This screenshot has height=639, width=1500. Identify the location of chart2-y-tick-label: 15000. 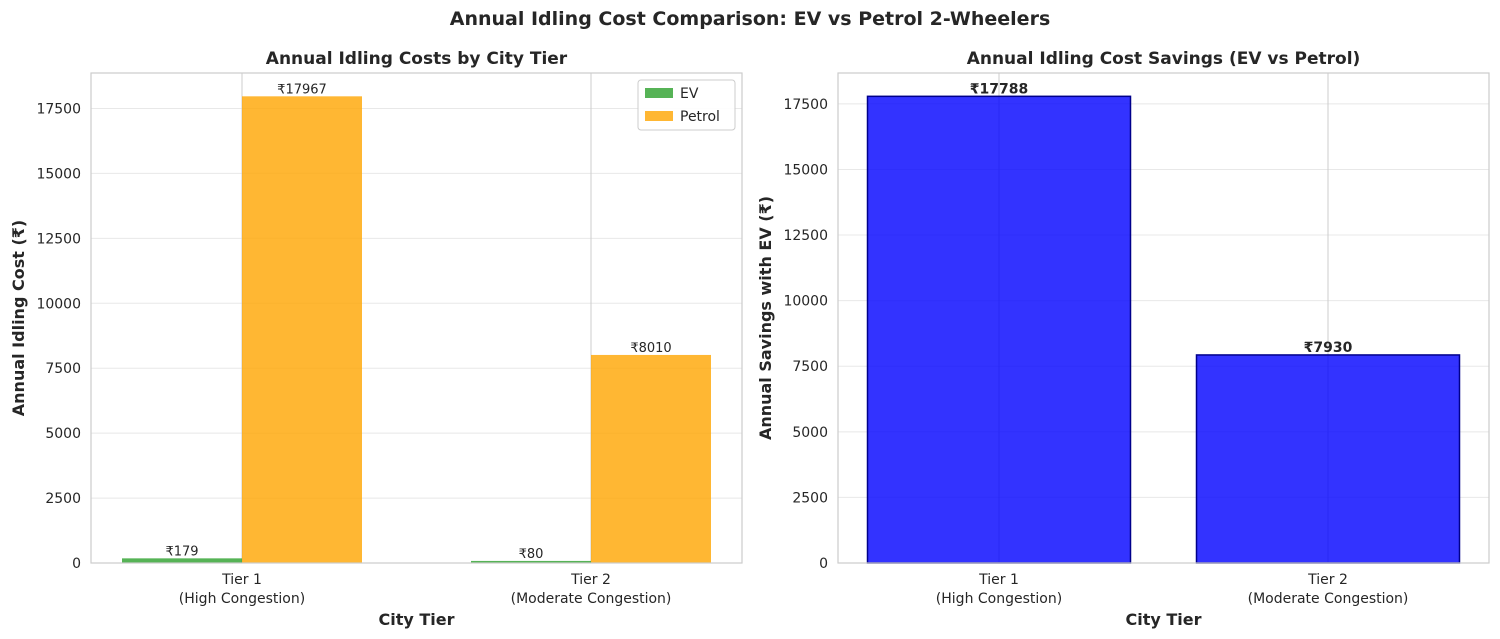
(805, 170).